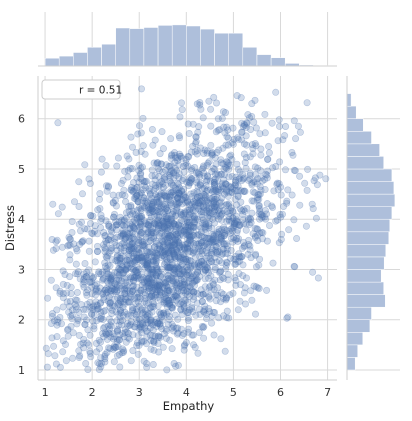 The width and height of the screenshot is (412, 421). Describe the element at coordinates (179, 45) in the screenshot. I see `top-hist-bar` at that location.